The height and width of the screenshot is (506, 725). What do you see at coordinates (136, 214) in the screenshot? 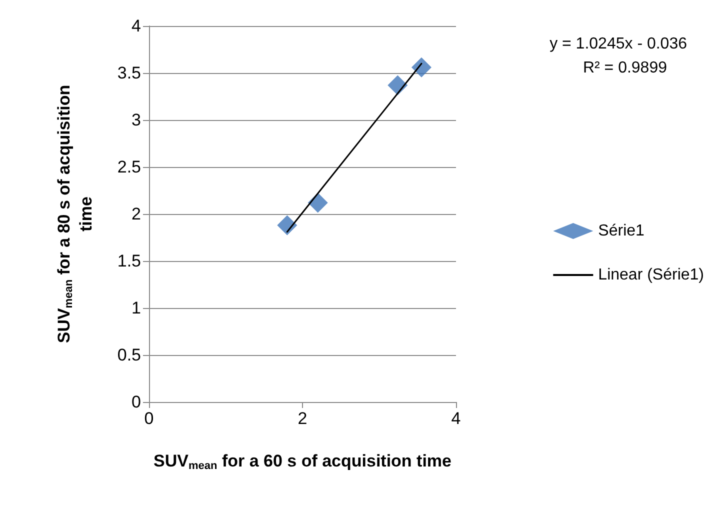
I see `y-tick-label: 2` at bounding box center [136, 214].